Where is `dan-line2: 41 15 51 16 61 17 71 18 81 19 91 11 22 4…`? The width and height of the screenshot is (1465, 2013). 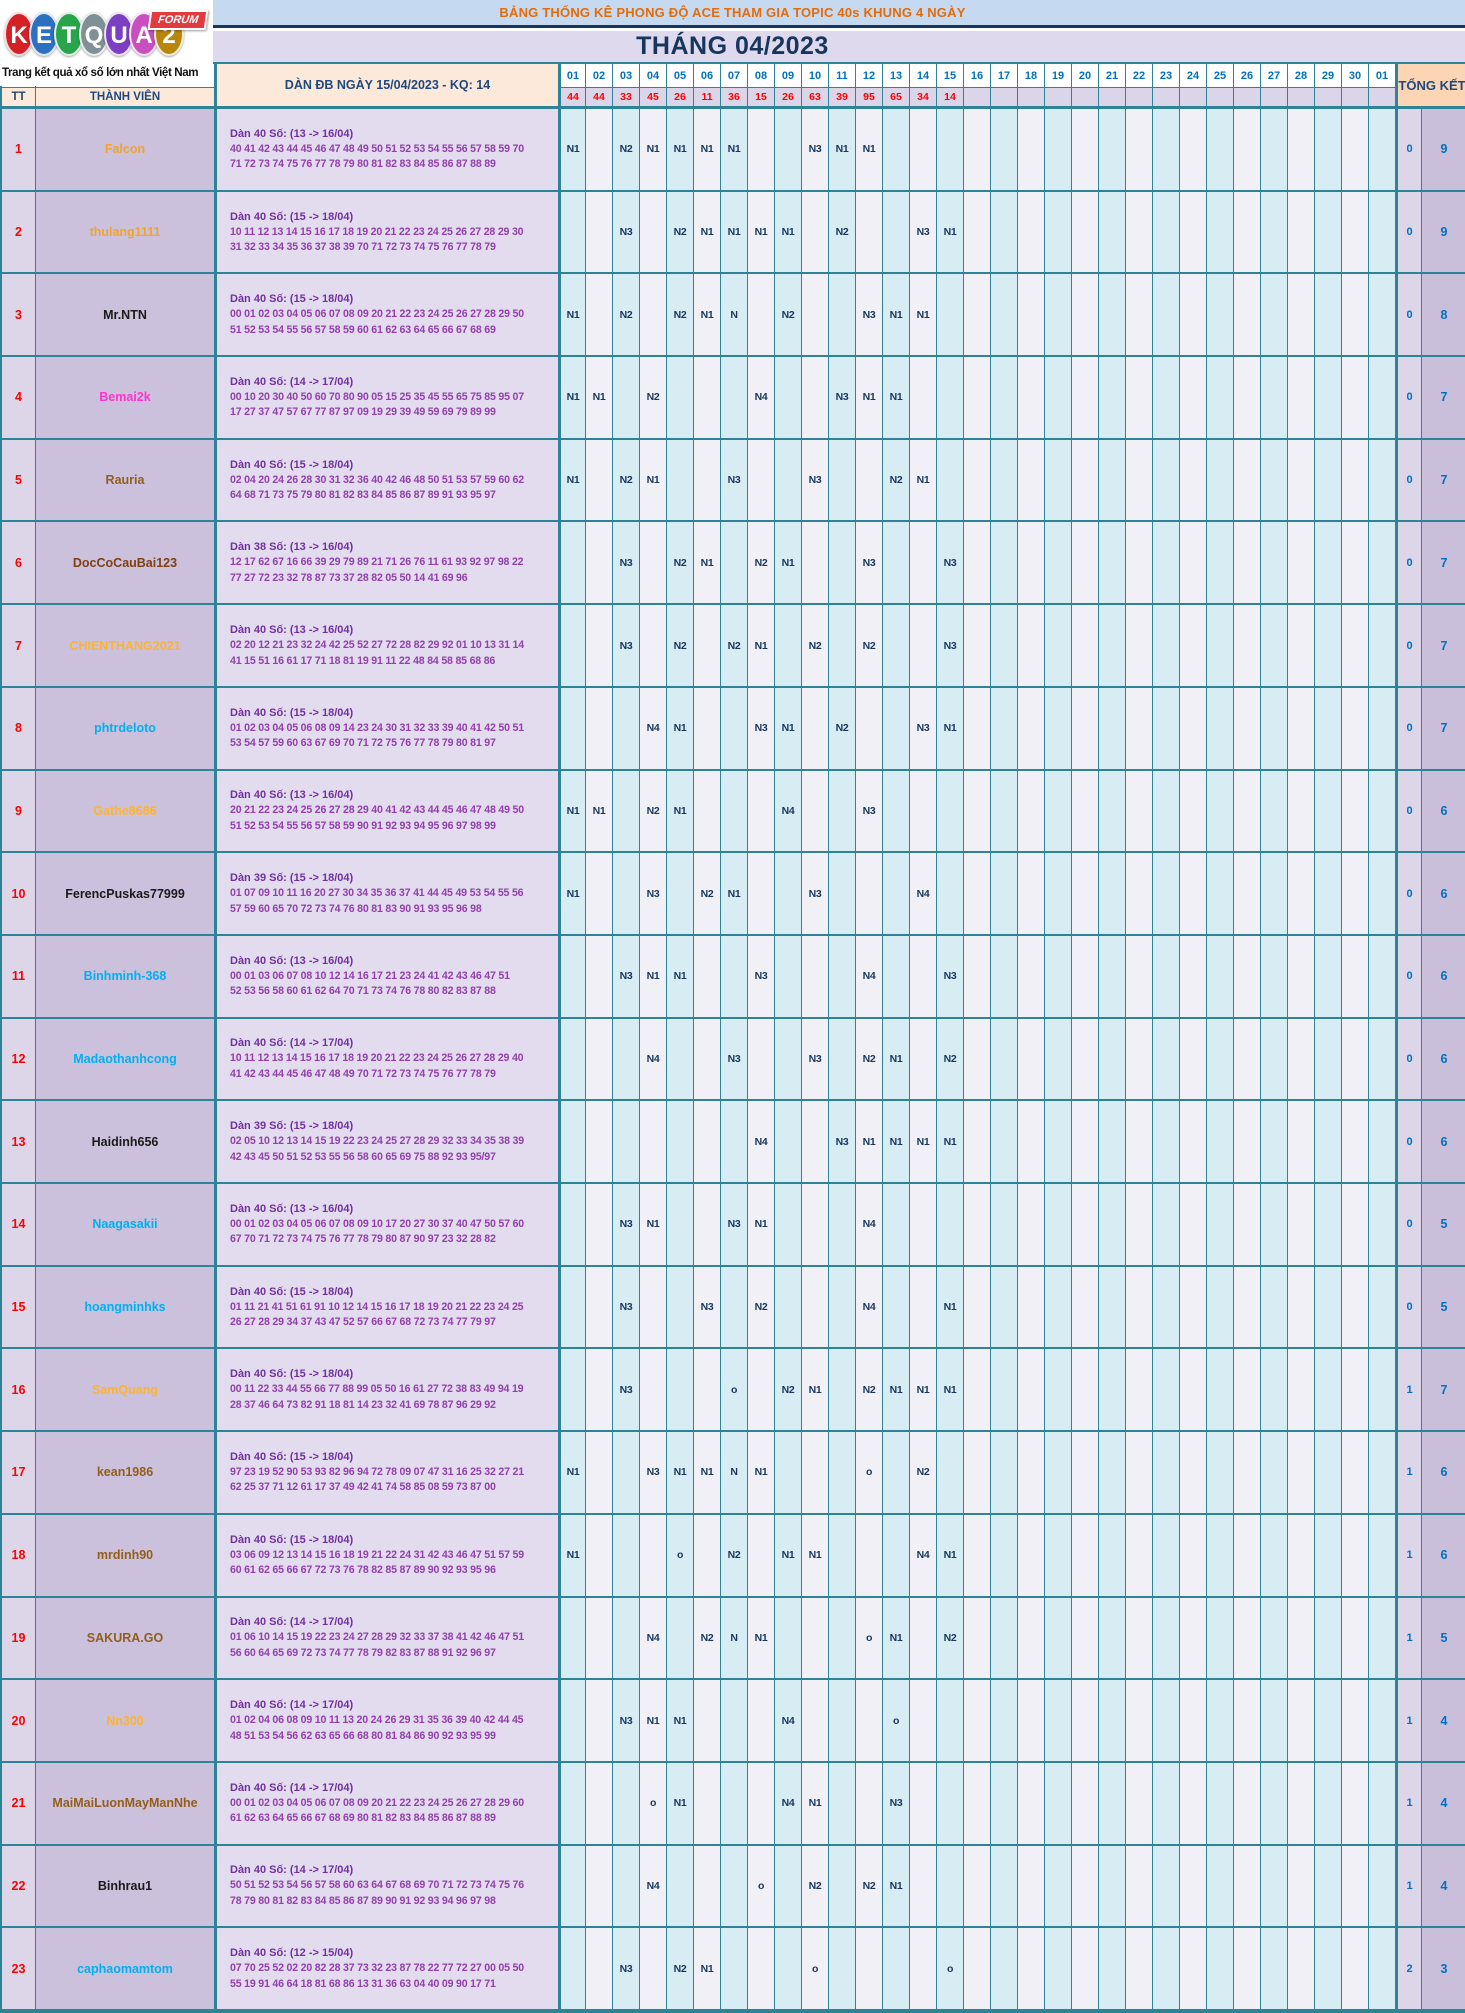
dan-line2: 41 15 51 16 61 17 71 18 81 19 91 11 22 4… is located at coordinates (363, 660).